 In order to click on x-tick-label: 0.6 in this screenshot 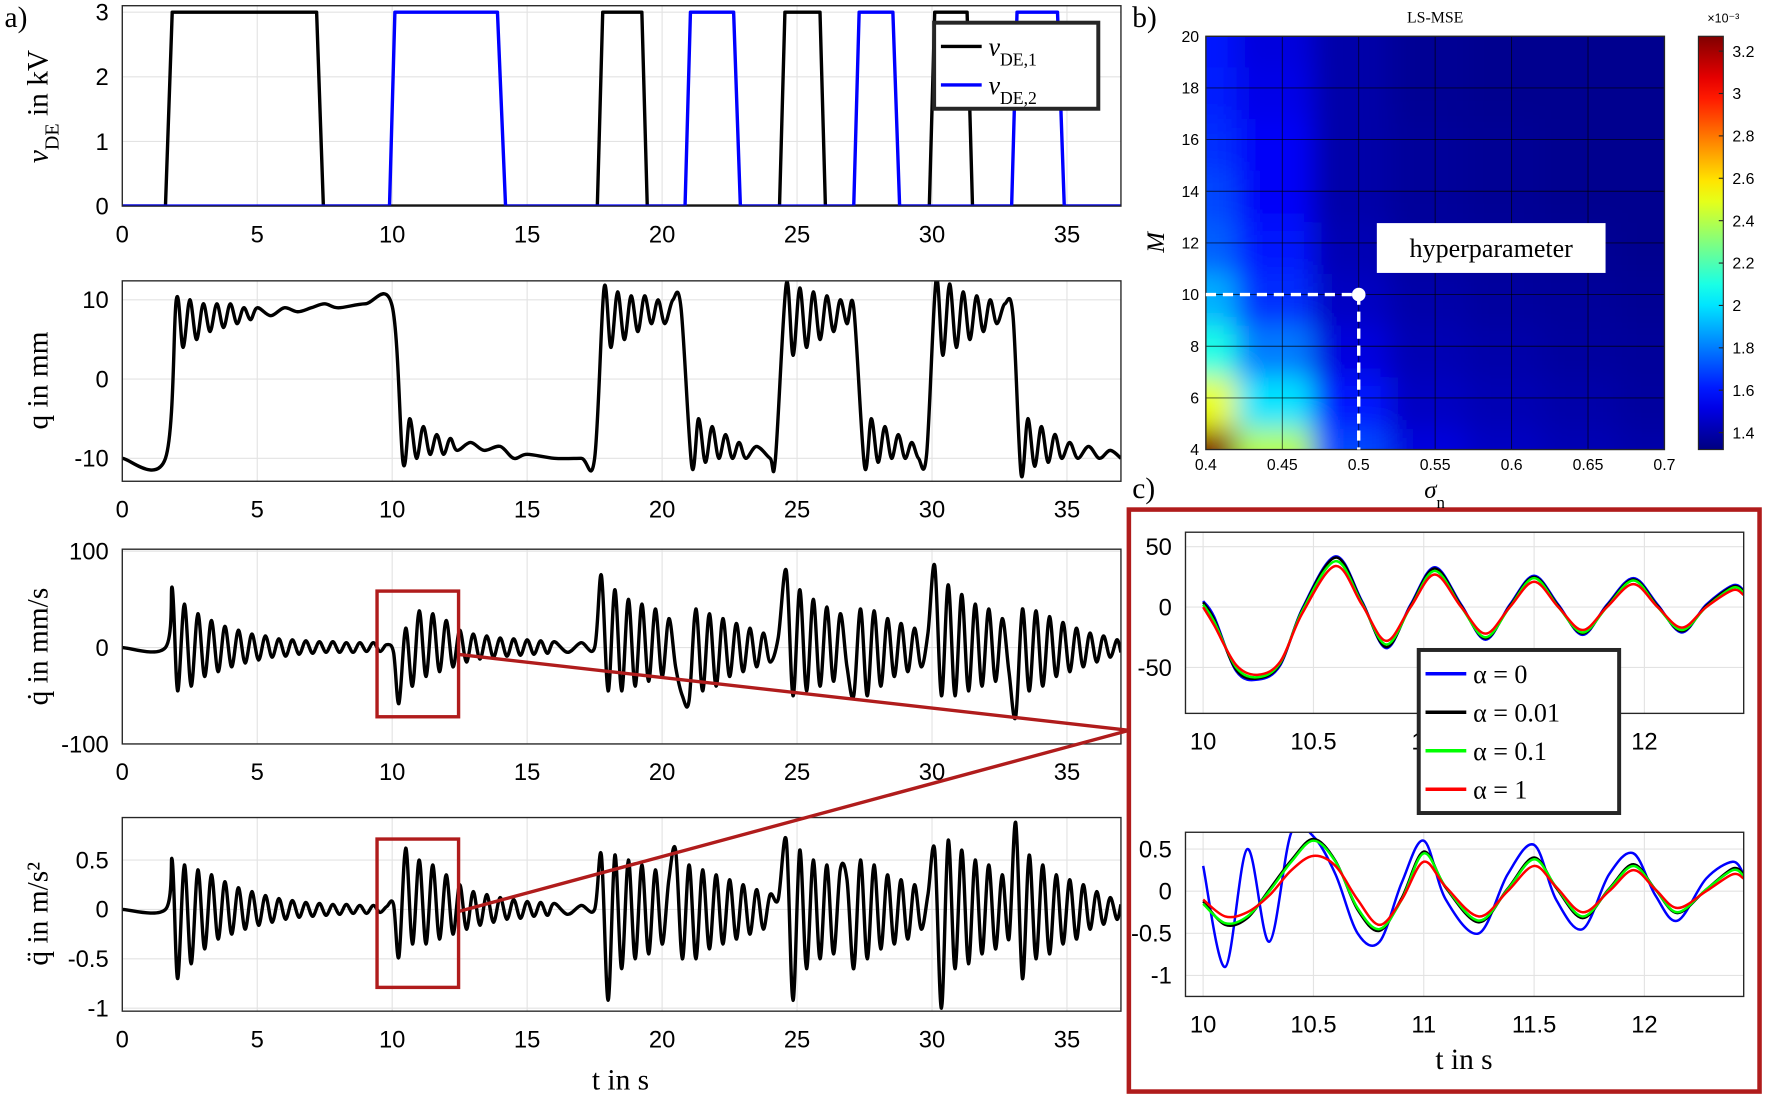, I will do `click(1512, 465)`.